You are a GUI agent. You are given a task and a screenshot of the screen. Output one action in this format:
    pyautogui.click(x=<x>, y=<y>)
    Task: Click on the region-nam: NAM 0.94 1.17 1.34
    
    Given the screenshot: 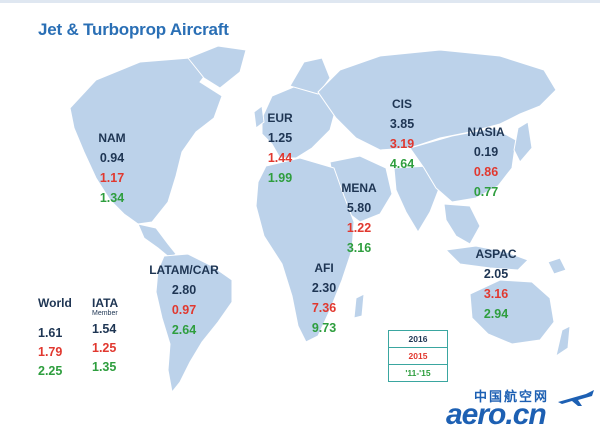 What is the action you would take?
    pyautogui.click(x=112, y=168)
    